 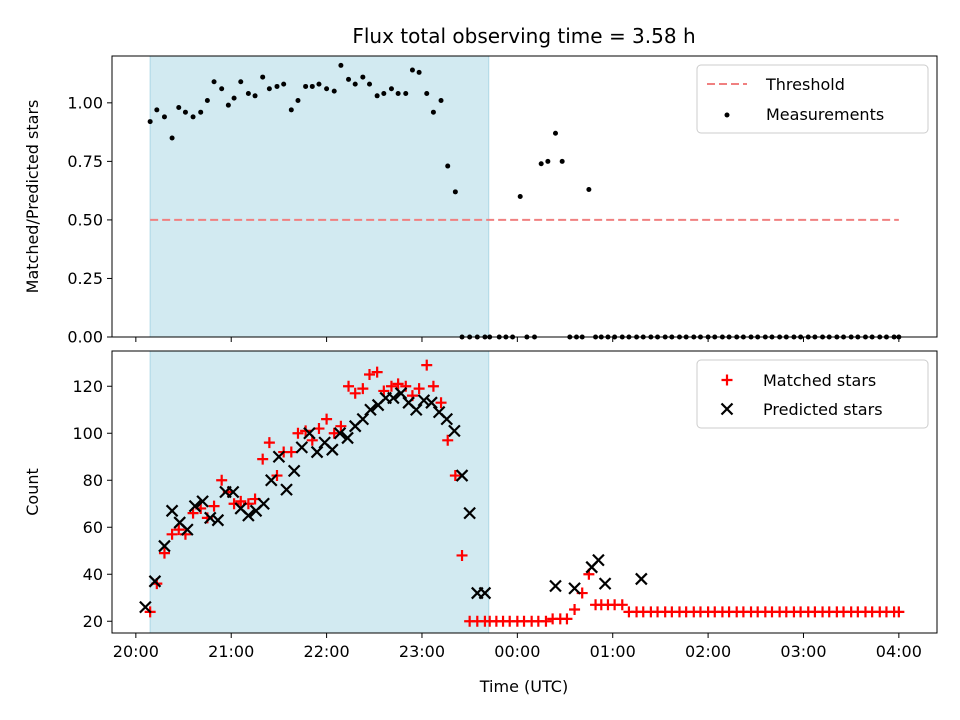 I want to click on legend-box, so click(x=812, y=394).